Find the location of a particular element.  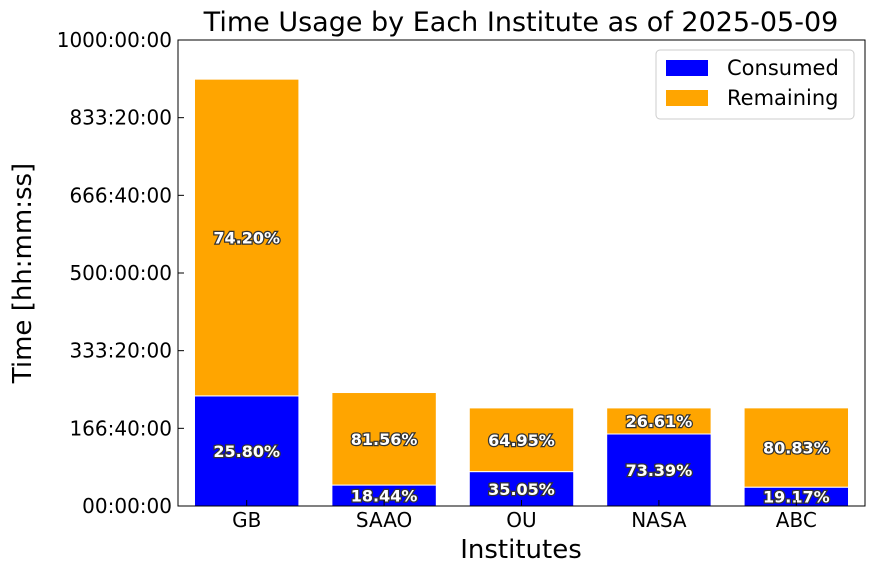

legend-swatch-remaining is located at coordinates (687, 98).